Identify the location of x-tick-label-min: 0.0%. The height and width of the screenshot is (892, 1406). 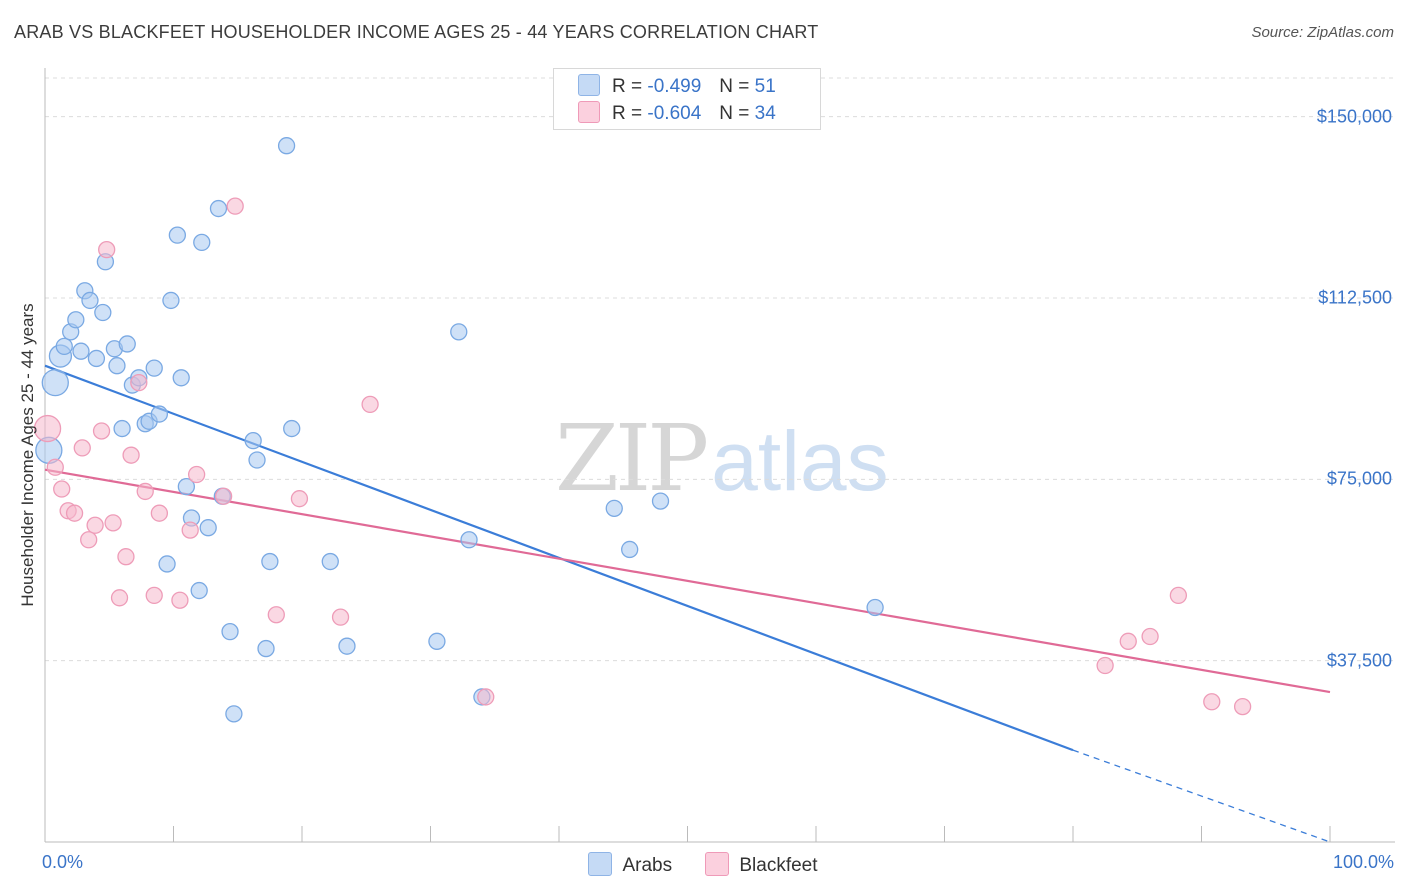
(63, 862).